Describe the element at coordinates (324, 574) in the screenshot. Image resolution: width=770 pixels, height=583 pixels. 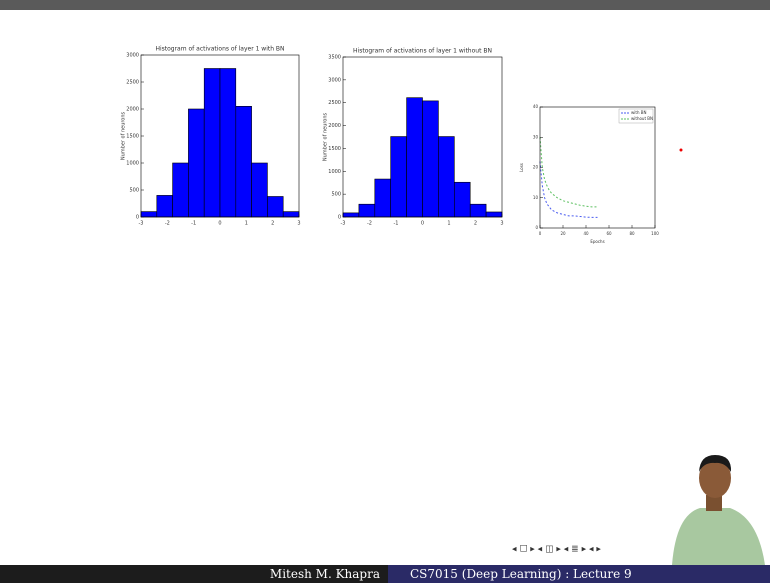
I see `footer-author: Mitesh M. Khapra` at that location.